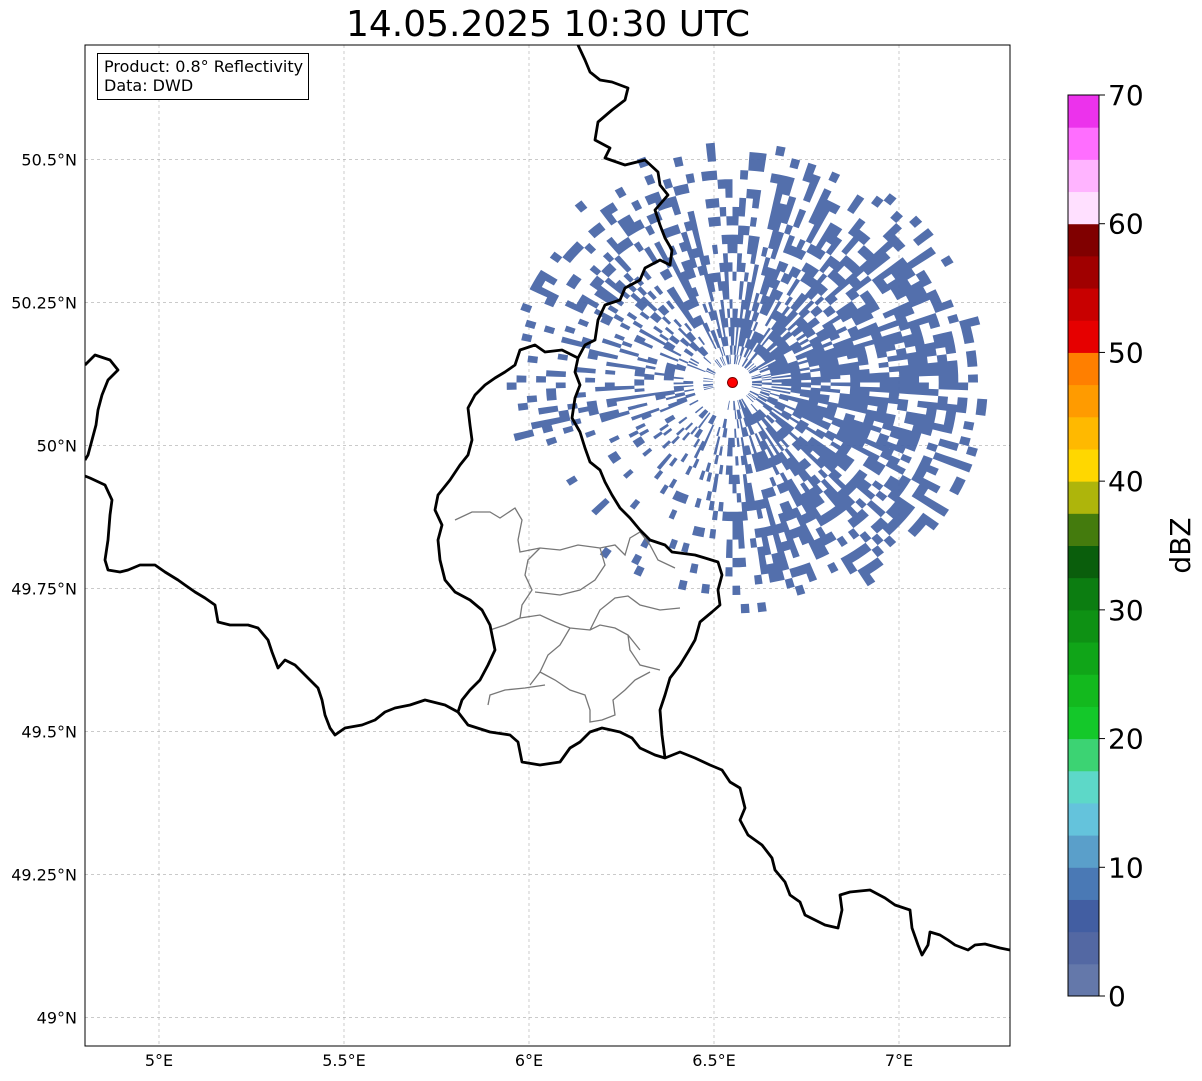  I want to click on lat-tick-label: 50°N, so click(57, 445).